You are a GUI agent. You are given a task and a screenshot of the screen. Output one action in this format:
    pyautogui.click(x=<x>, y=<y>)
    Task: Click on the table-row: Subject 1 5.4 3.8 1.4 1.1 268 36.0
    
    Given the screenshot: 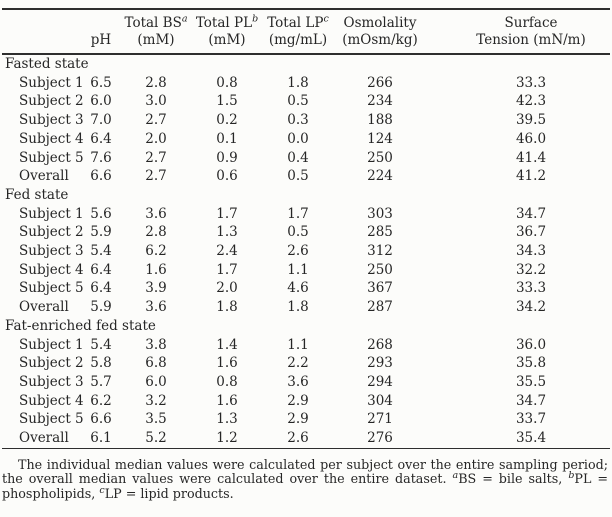 What is the action you would take?
    pyautogui.click(x=306, y=345)
    